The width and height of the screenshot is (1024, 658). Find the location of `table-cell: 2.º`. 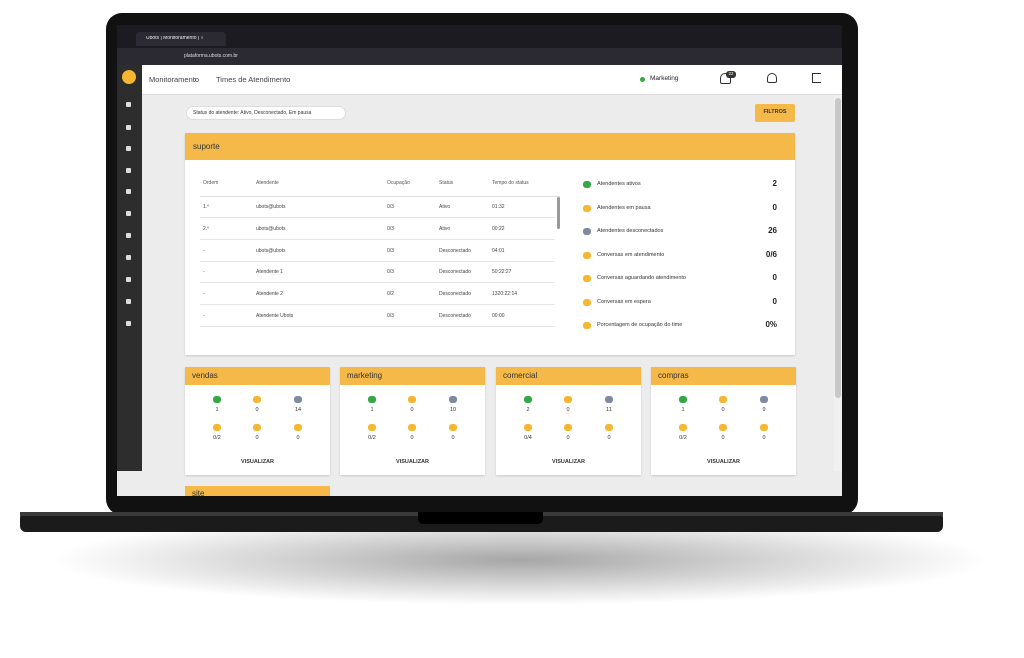

table-cell: 2.º is located at coordinates (206, 229).